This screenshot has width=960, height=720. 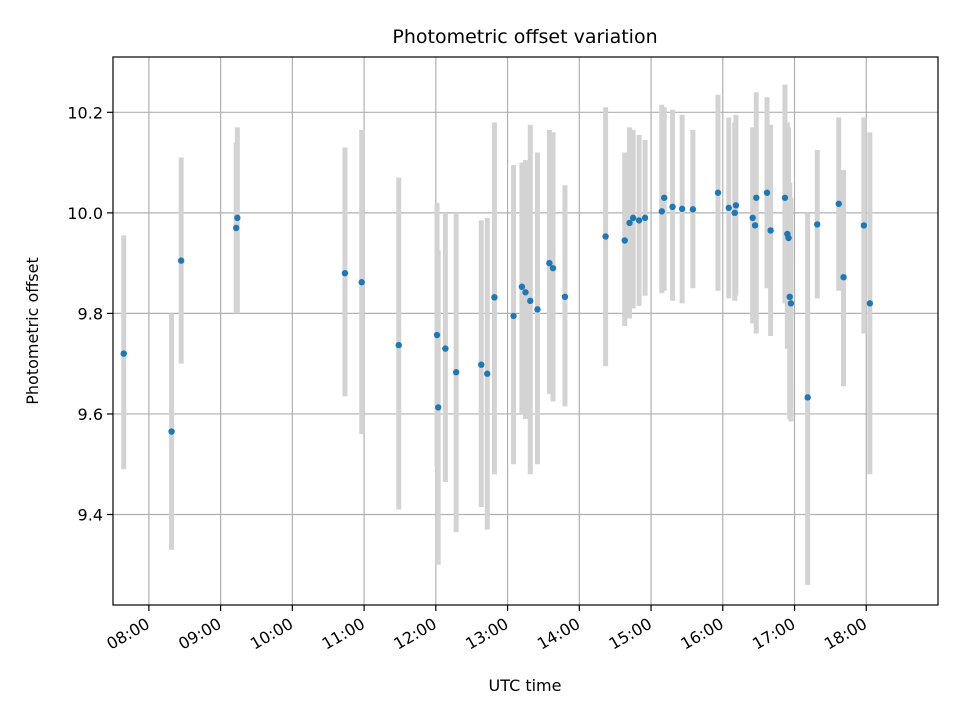 What do you see at coordinates (32, 331) in the screenshot?
I see `y-axis-label: Photometric offset` at bounding box center [32, 331].